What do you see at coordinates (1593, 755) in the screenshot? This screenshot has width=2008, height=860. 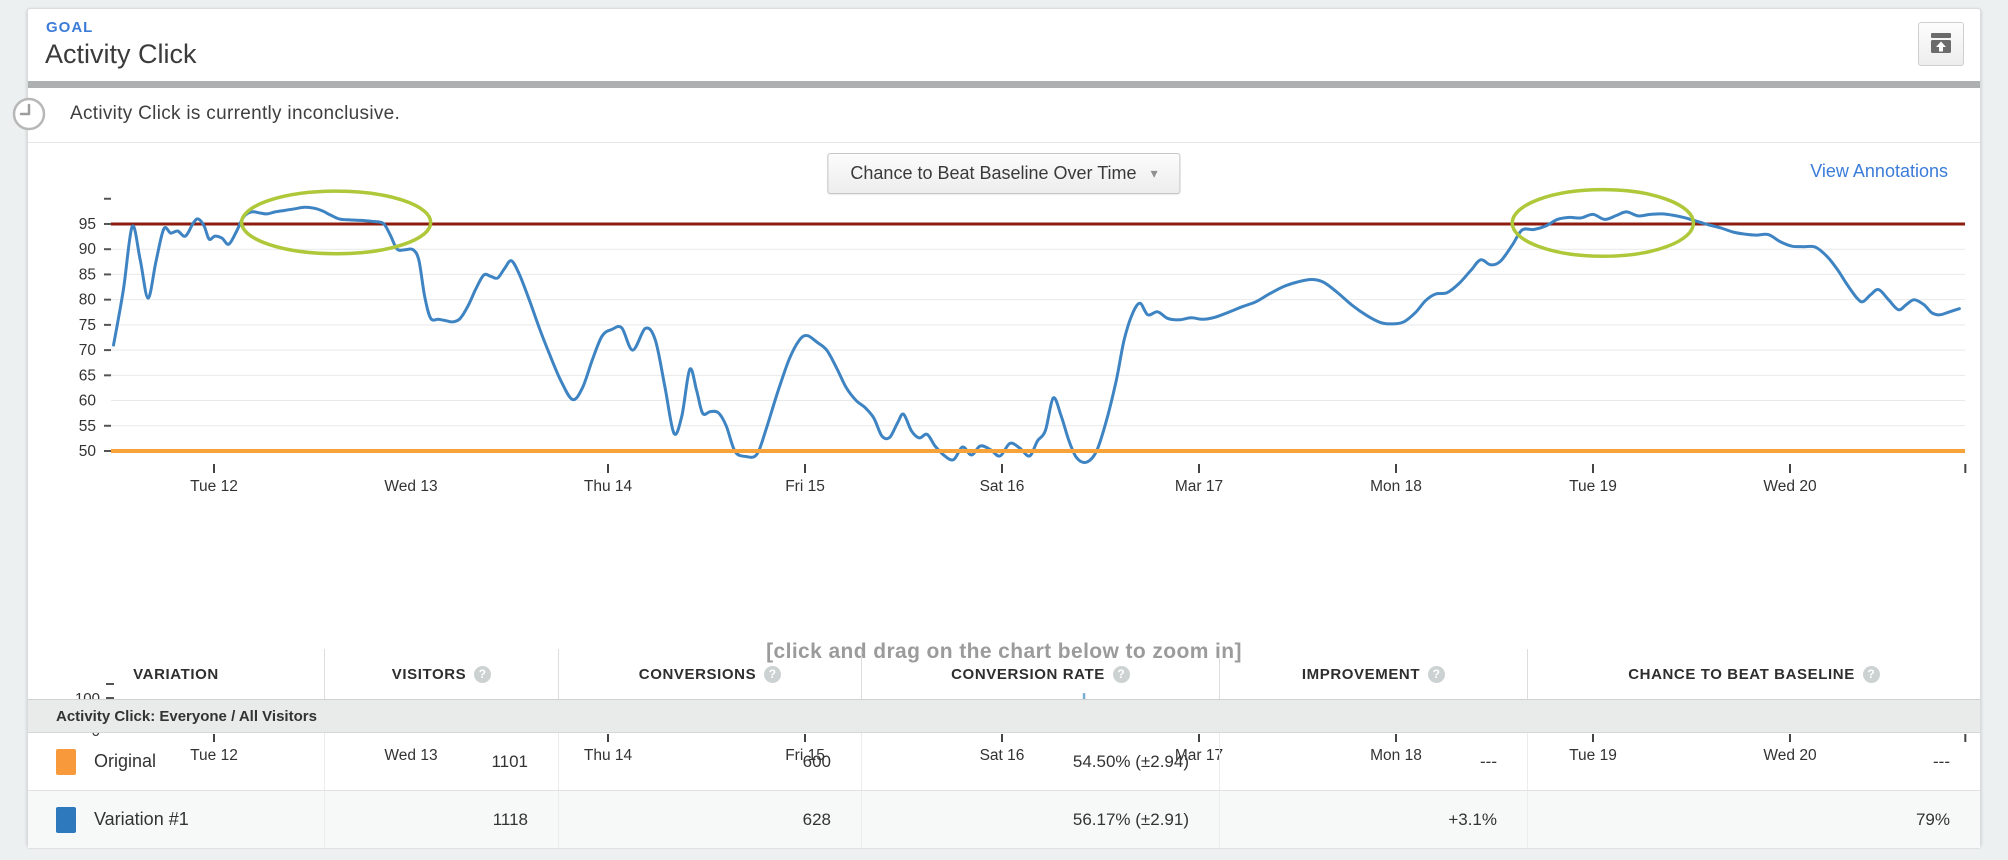 I see `mini-x-tick-label: Tue 19` at bounding box center [1593, 755].